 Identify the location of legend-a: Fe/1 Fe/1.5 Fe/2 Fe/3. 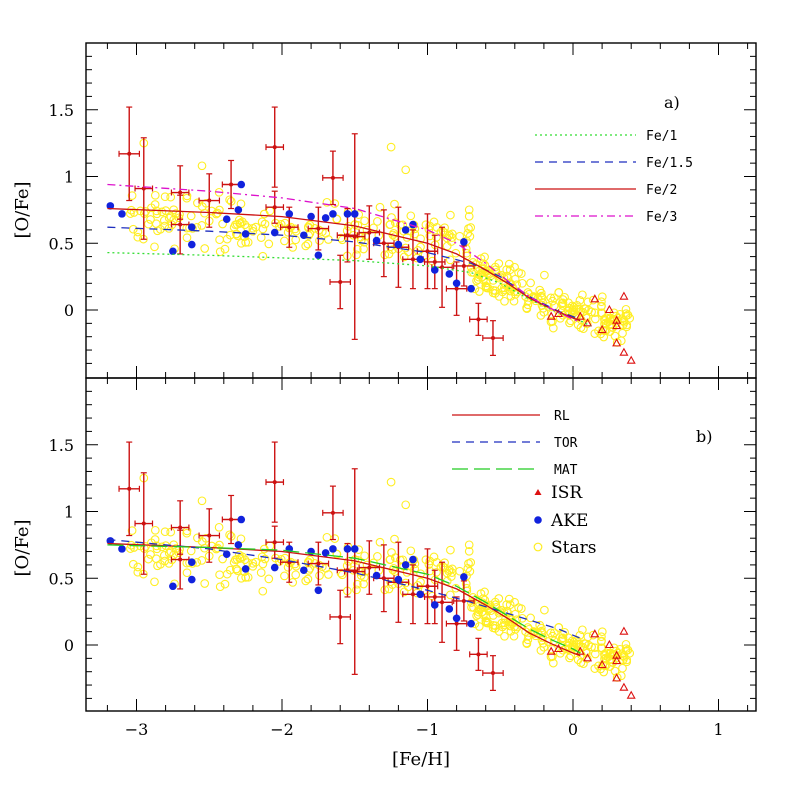
(614, 177).